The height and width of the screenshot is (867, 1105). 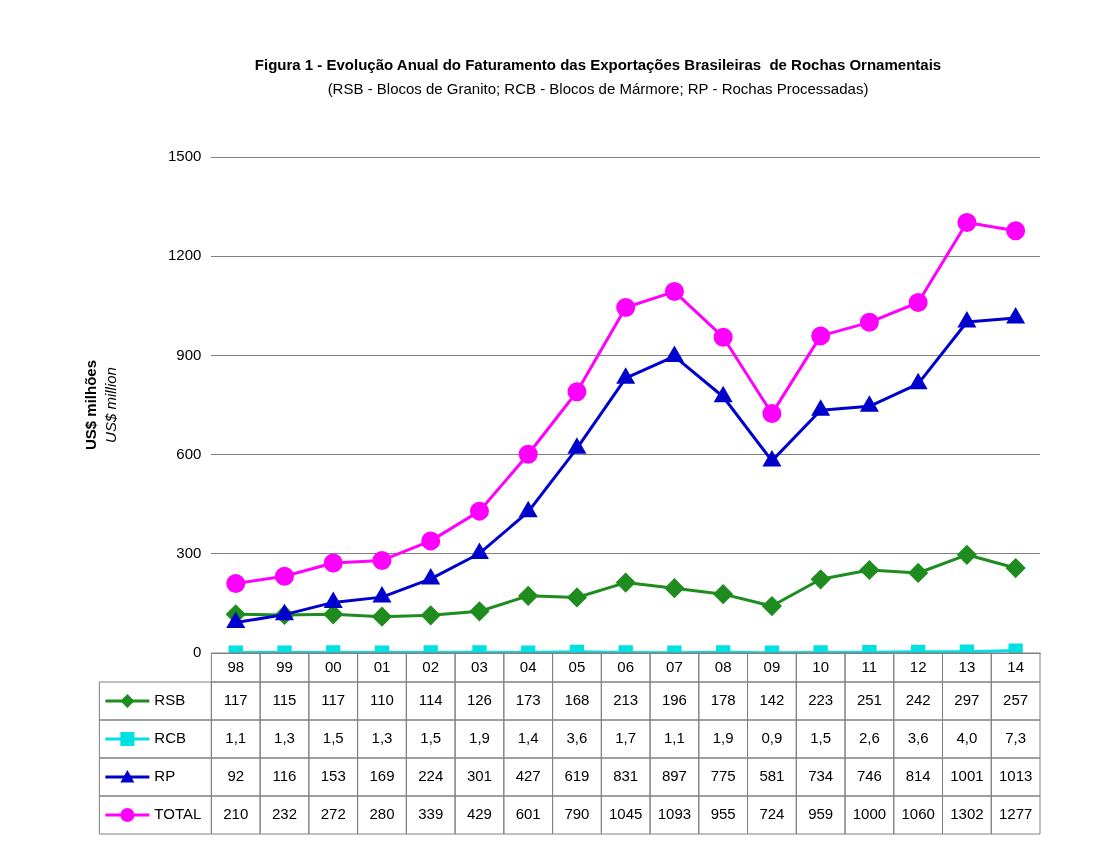 I want to click on y-tick-label: 300, so click(x=189, y=552).